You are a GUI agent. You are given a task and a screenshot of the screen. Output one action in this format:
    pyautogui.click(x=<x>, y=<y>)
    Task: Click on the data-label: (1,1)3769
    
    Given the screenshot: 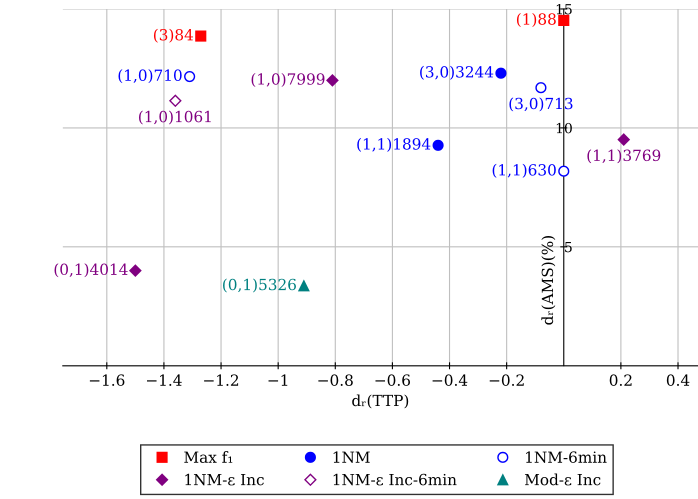 What is the action you would take?
    pyautogui.click(x=623, y=156)
    